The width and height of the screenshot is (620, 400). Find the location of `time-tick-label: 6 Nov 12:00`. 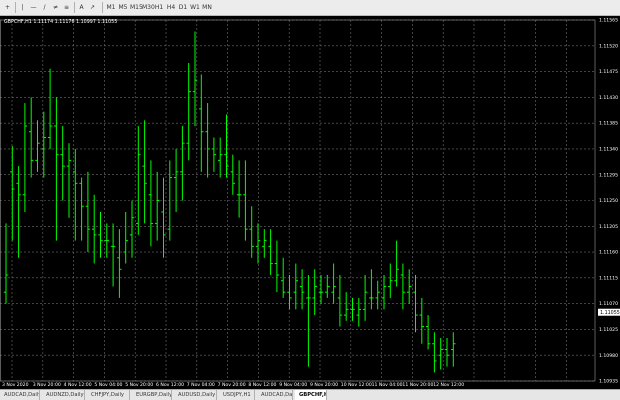

time-tick-label: 6 Nov 12:00 is located at coordinates (170, 385).